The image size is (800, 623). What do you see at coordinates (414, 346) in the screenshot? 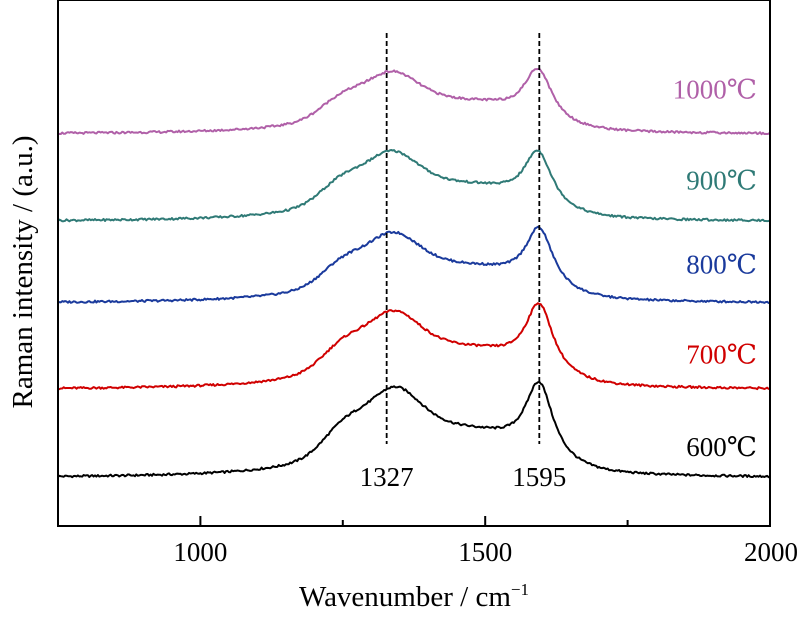
I see `series-line-700℃` at bounding box center [414, 346].